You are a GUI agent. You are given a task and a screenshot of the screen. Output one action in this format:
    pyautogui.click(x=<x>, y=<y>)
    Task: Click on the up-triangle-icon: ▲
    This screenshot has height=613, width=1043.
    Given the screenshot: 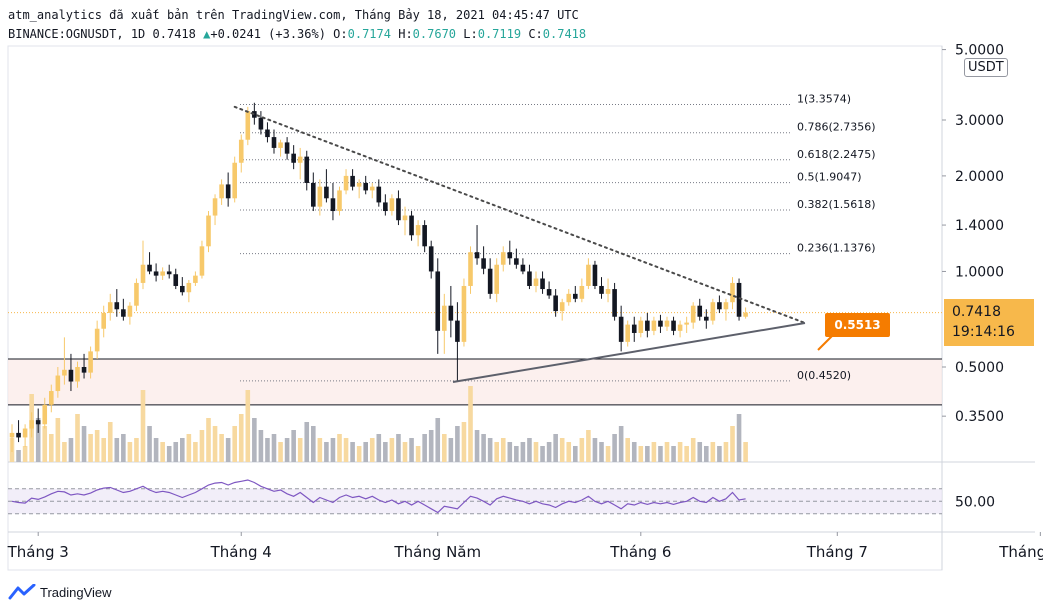 What is the action you would take?
    pyautogui.click(x=207, y=34)
    